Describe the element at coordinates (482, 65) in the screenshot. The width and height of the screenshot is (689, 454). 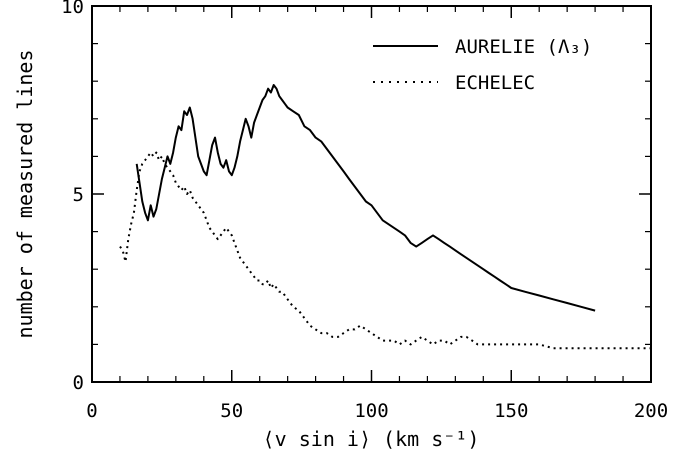
I see `legend: AURELIE (Λ₃) ECHELEC` at that location.